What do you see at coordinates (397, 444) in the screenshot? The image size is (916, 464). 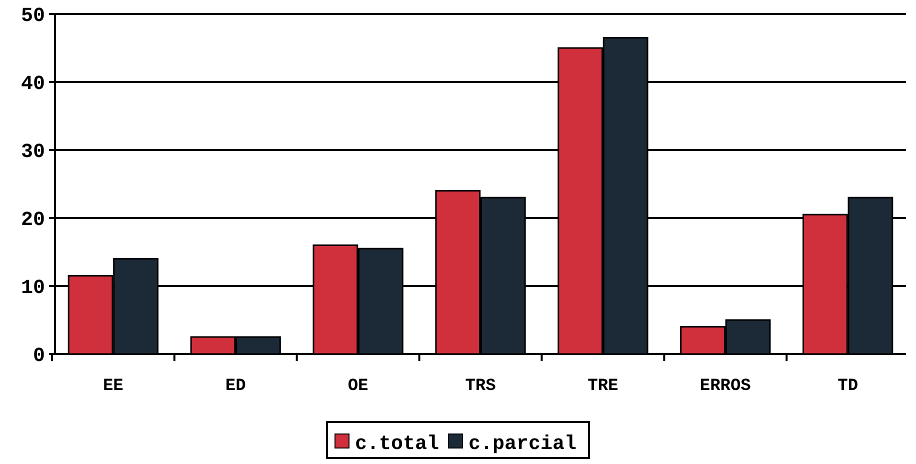 I see `legend-label: c.total` at bounding box center [397, 444].